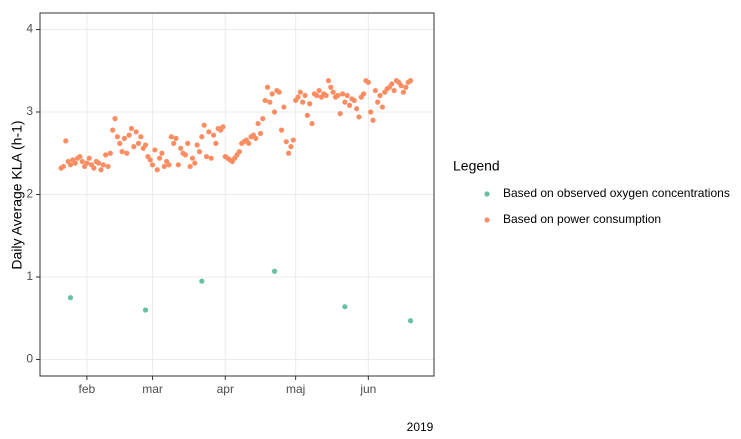  I want to click on x-axis-title: 2019, so click(420, 427).